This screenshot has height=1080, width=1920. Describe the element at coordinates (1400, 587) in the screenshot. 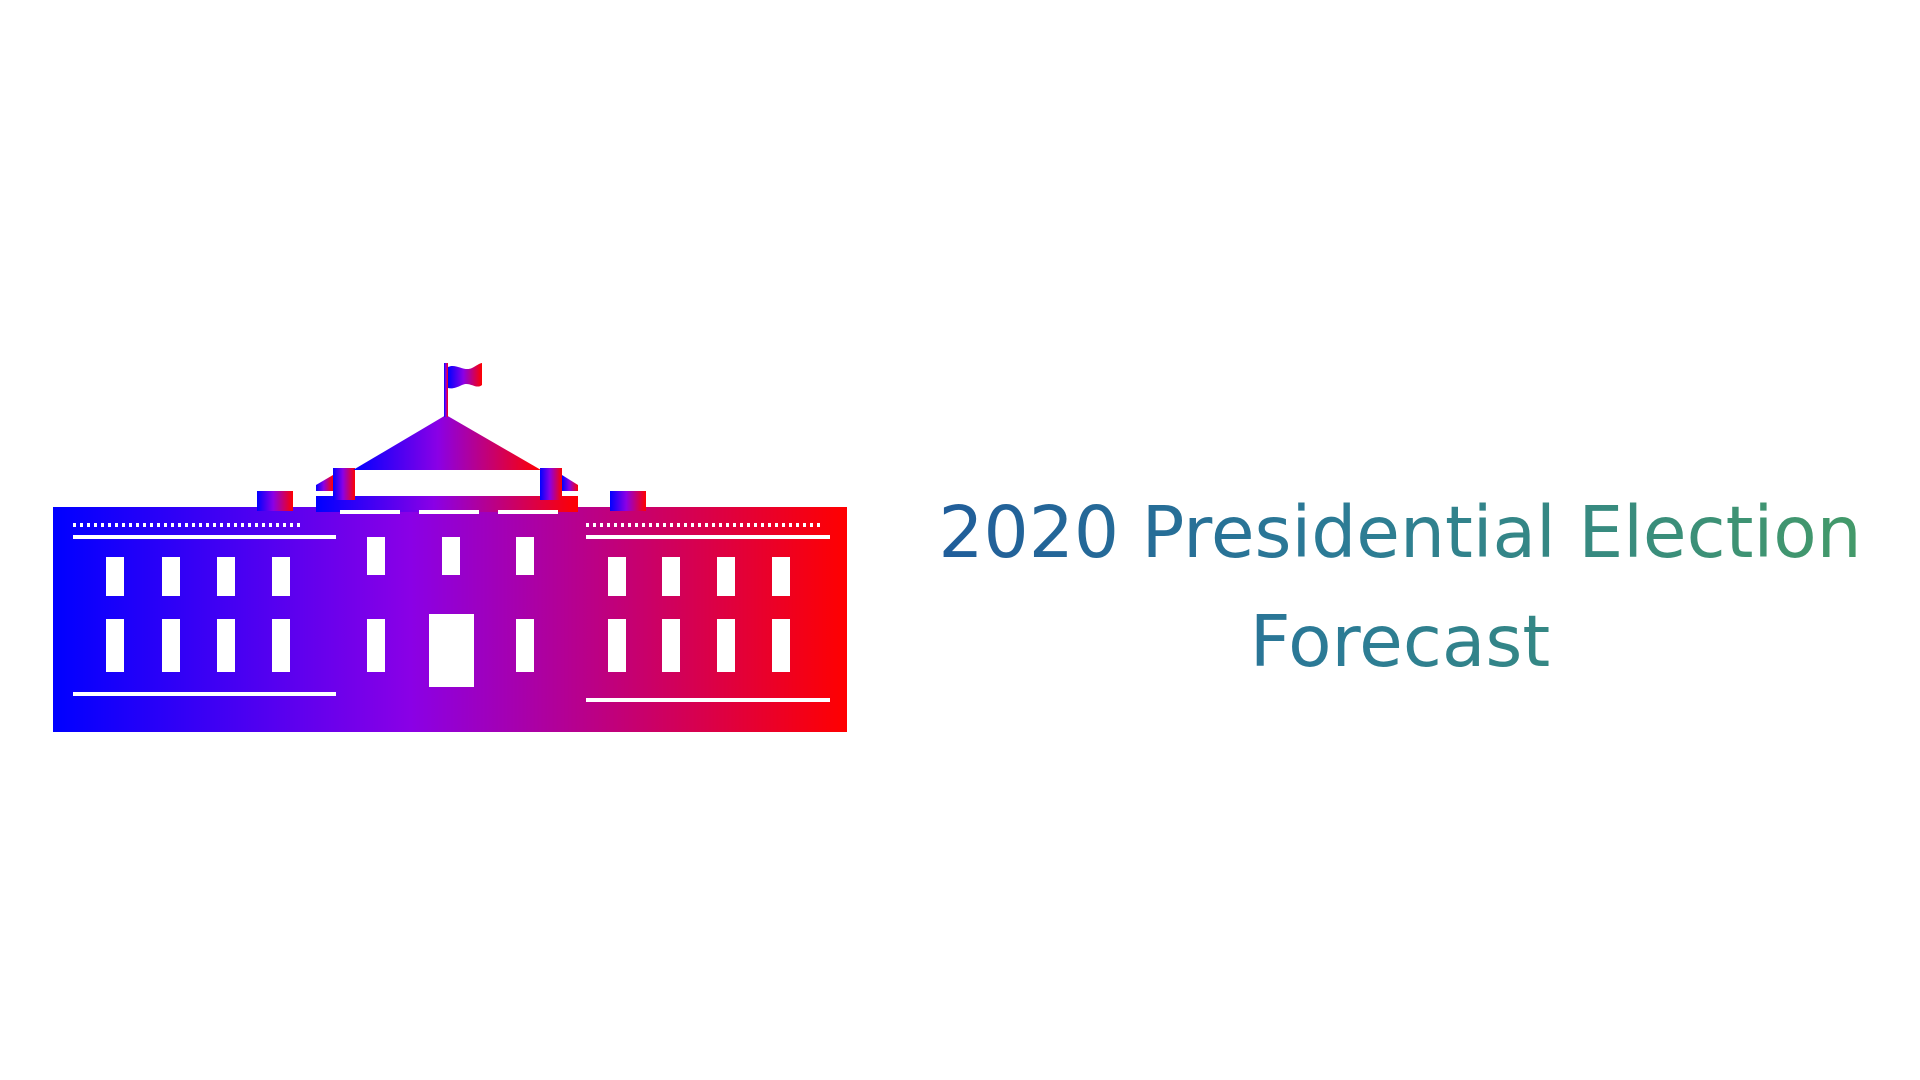

I see `page-title: 2020 Presidential Election Forecast` at that location.